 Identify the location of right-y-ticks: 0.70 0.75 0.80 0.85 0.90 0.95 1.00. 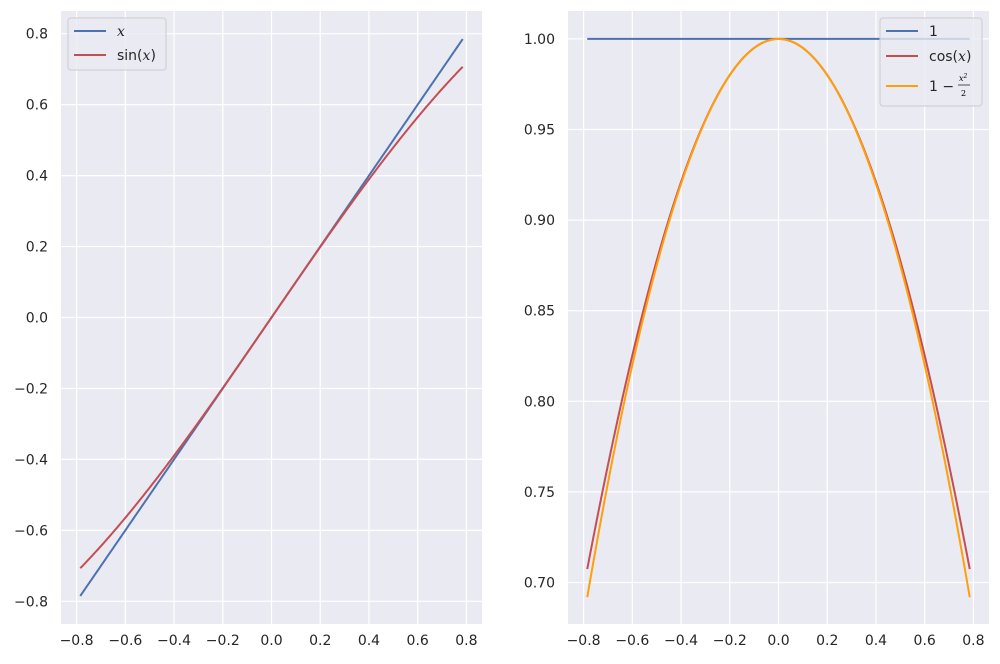
(539, 312).